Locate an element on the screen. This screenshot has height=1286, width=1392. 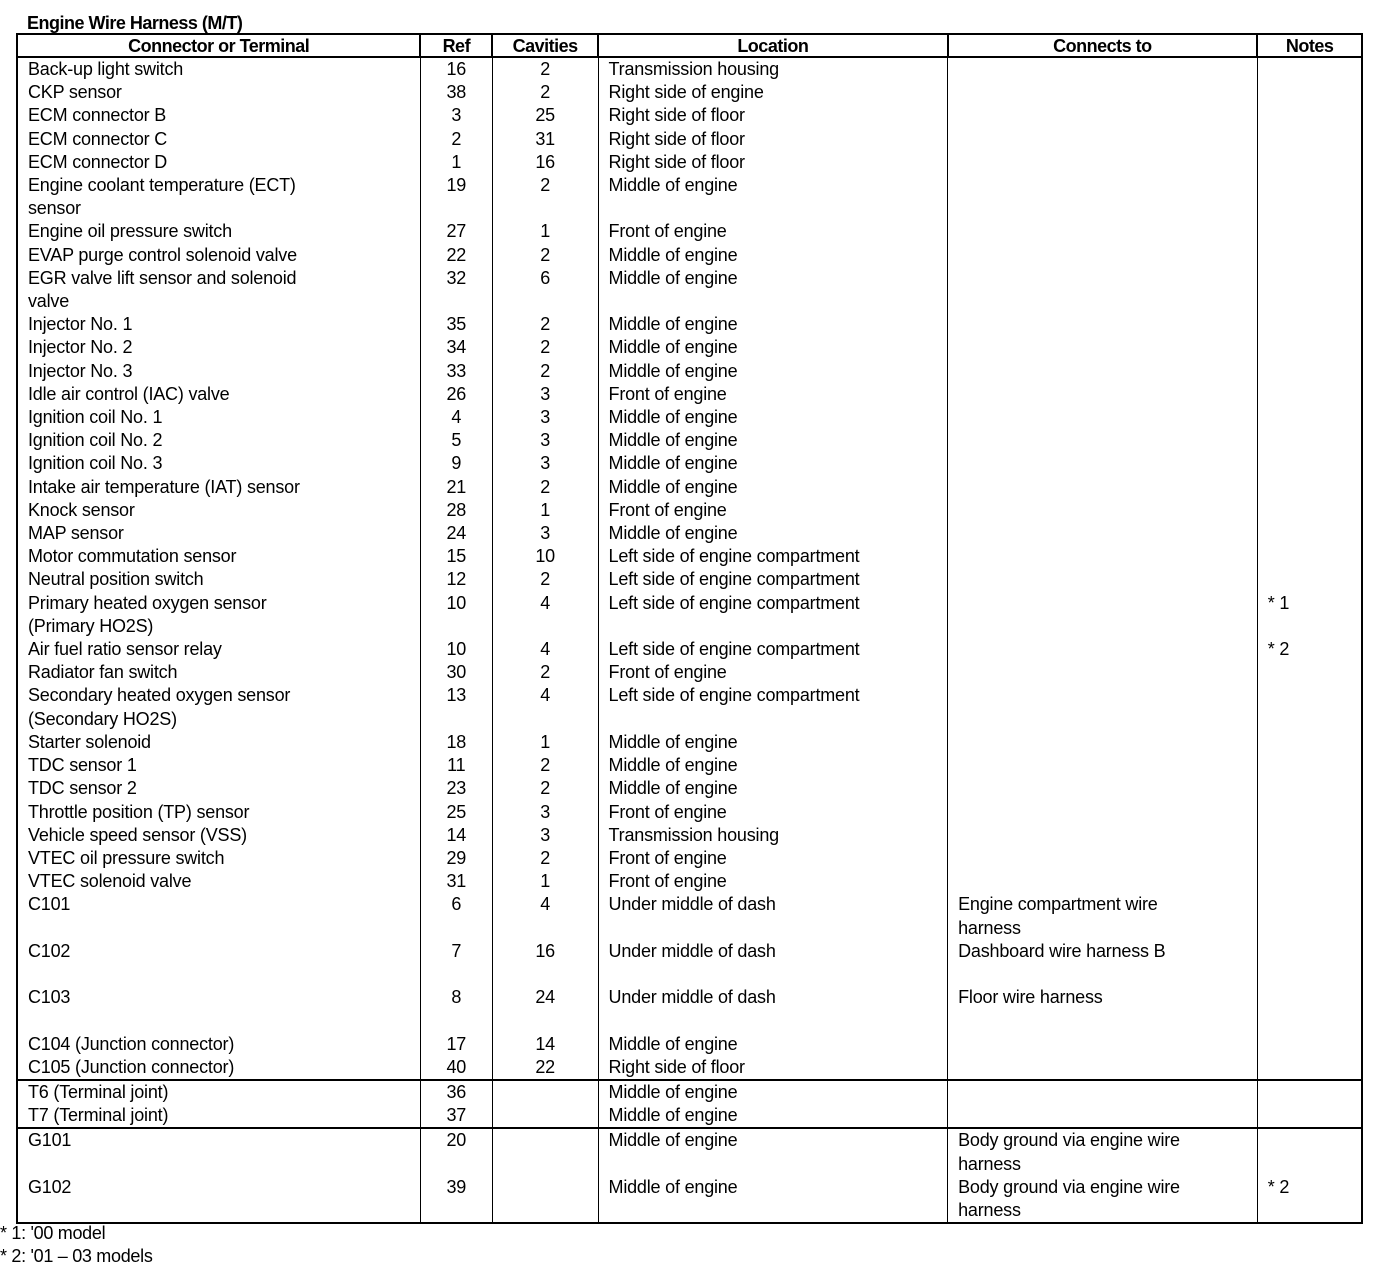
cell-ref: 22 is located at coordinates (456, 255).